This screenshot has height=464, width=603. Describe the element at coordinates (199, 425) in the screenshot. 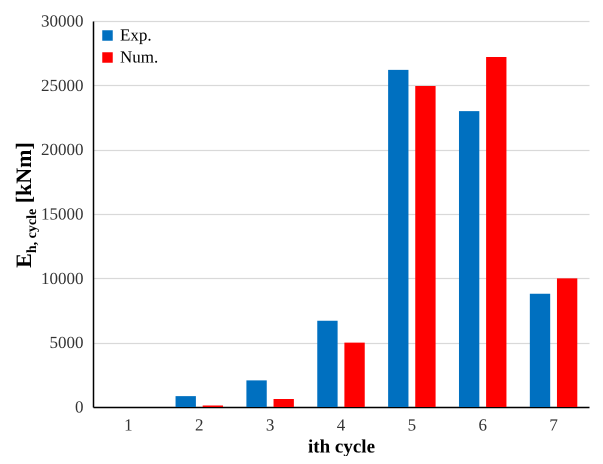

I see `x-tick-label: 2` at that location.